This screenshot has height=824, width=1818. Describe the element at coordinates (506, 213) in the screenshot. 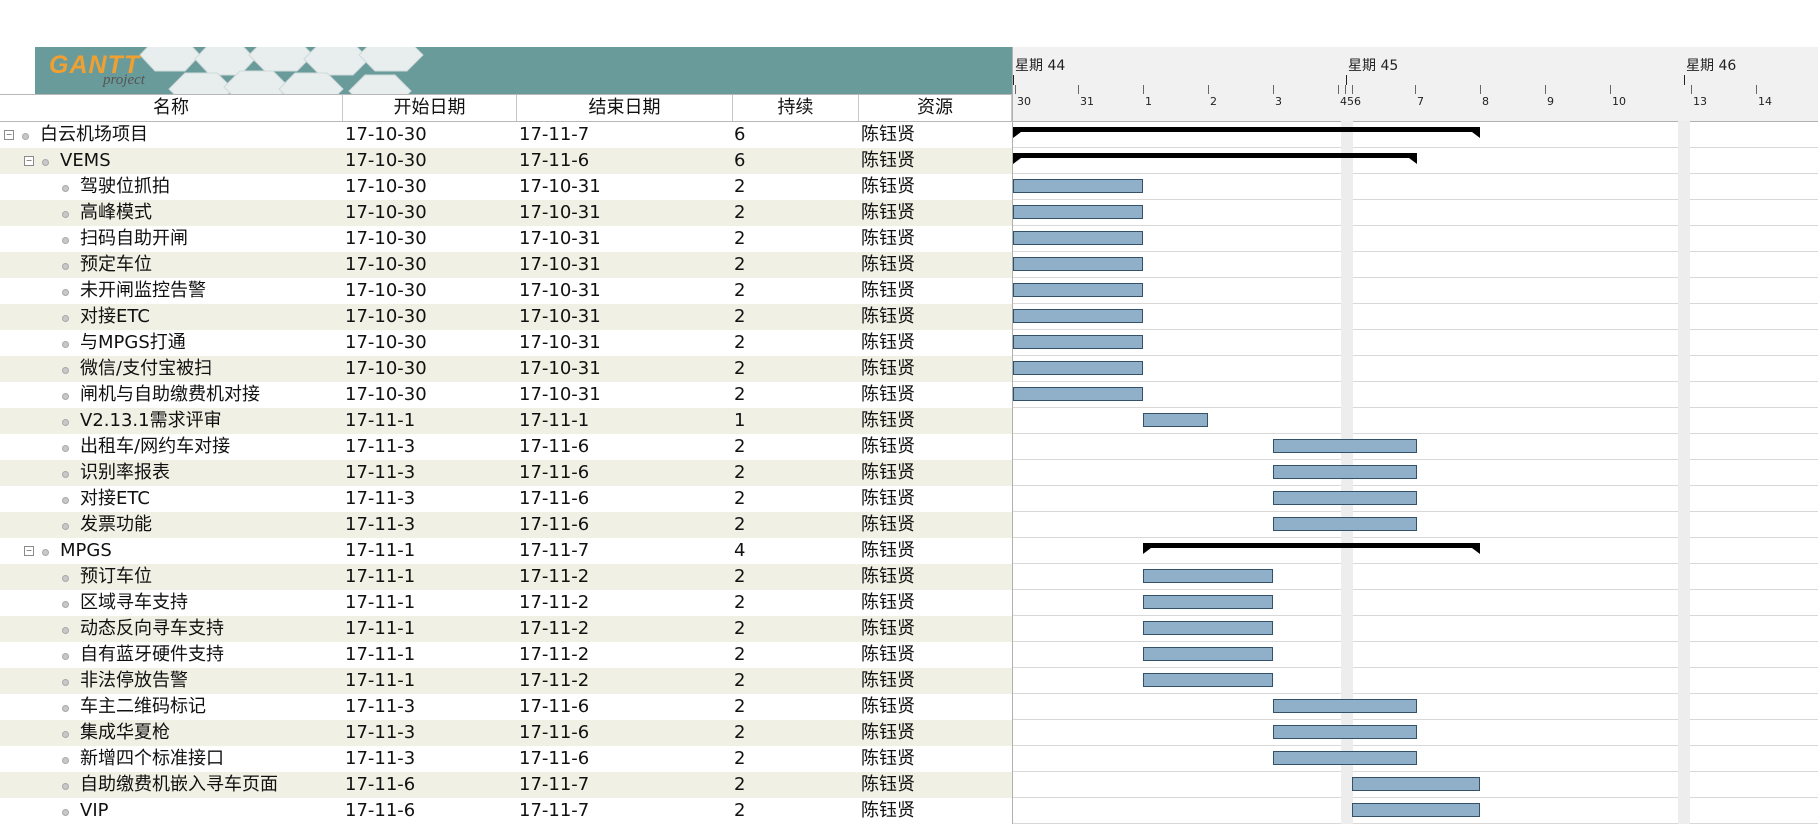

I see `task-row: 高峰模式 17-10-30 17-10-31 2 陈钰贤` at that location.